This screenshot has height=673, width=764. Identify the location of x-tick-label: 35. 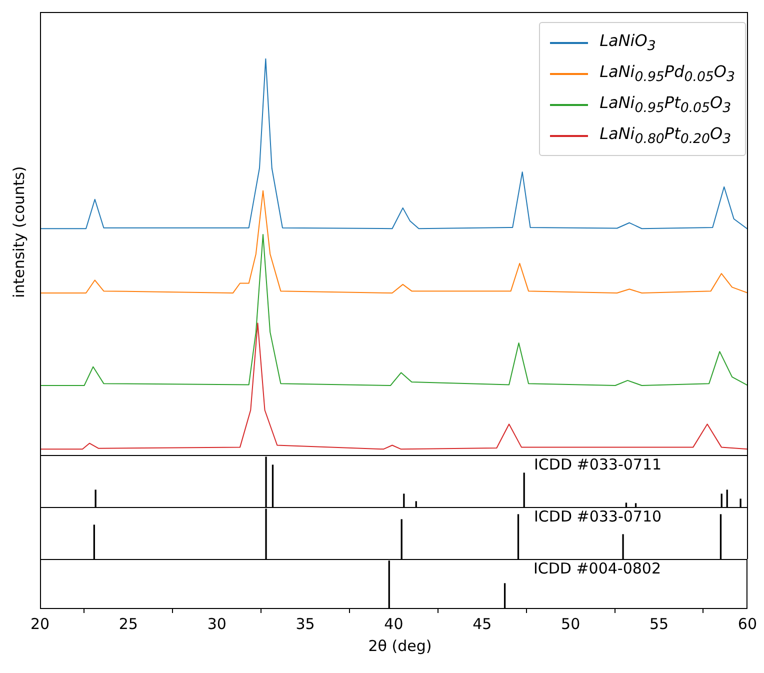
(305, 623).